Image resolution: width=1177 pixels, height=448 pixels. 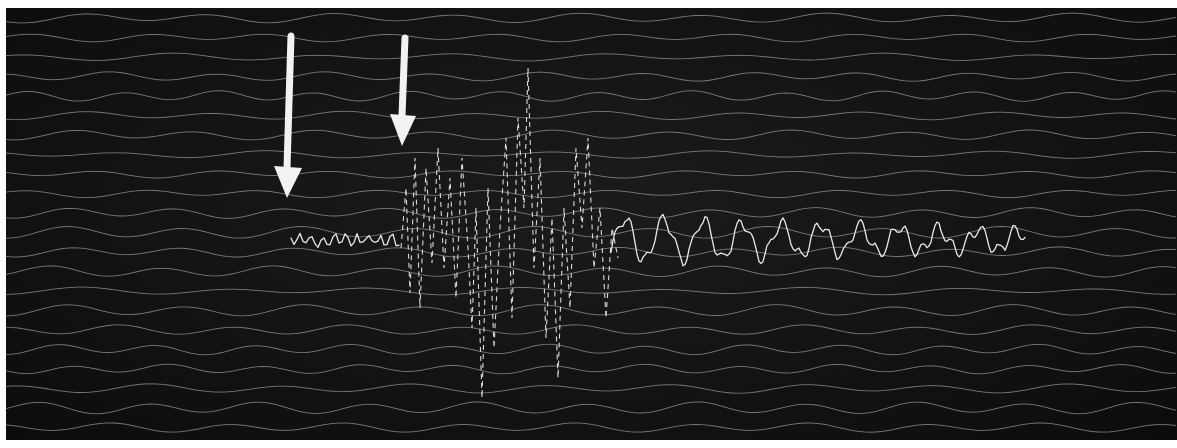 I want to click on first-arrival-arrow-icon, so click(x=288, y=115).